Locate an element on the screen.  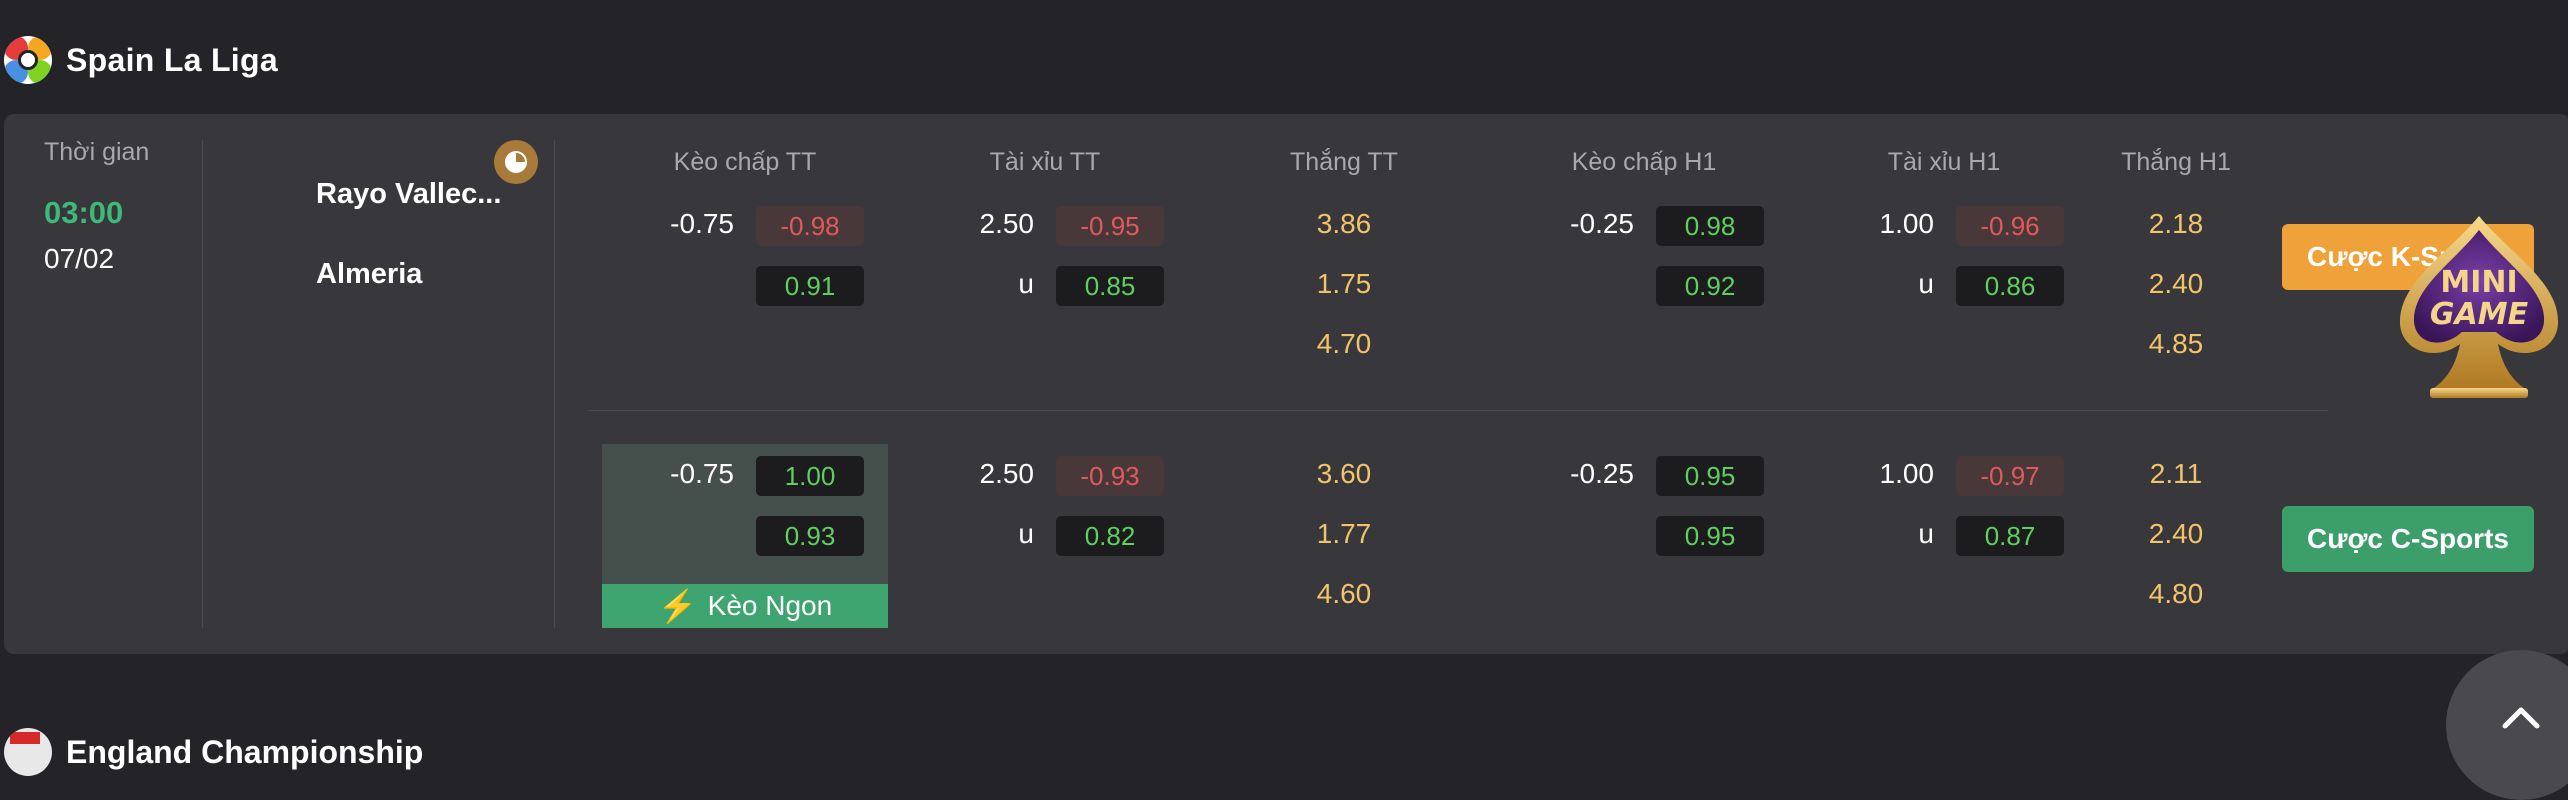
odds-button: 0.98 is located at coordinates (1710, 226).